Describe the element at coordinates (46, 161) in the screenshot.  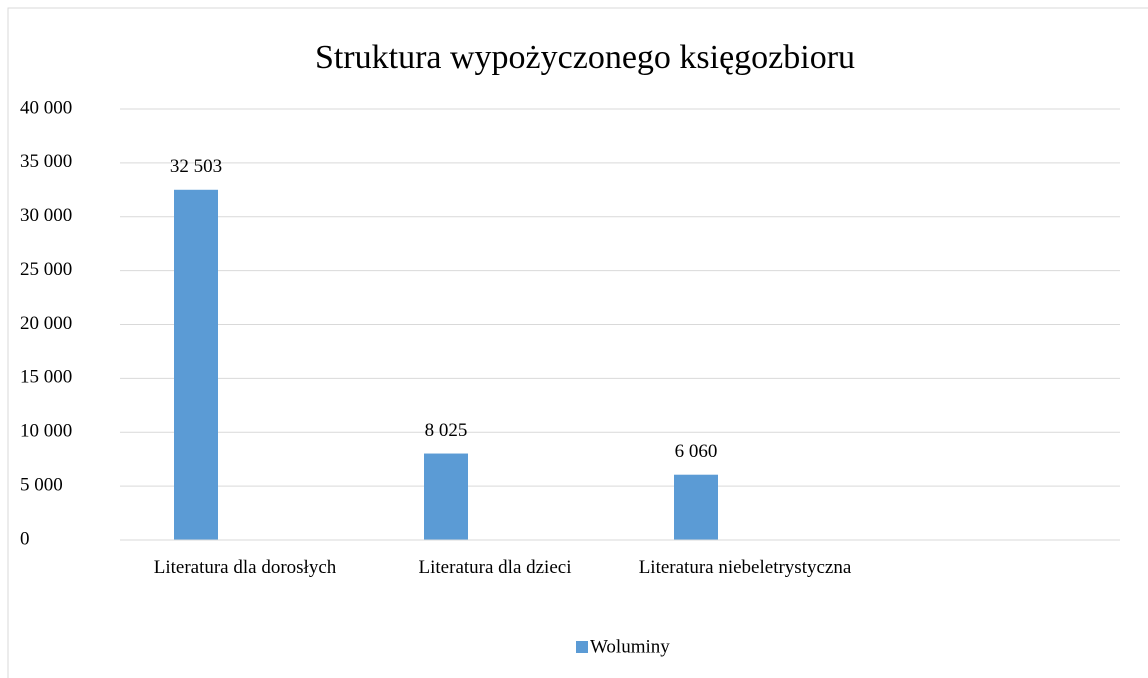
I see `y-tick-label: 35 000` at that location.